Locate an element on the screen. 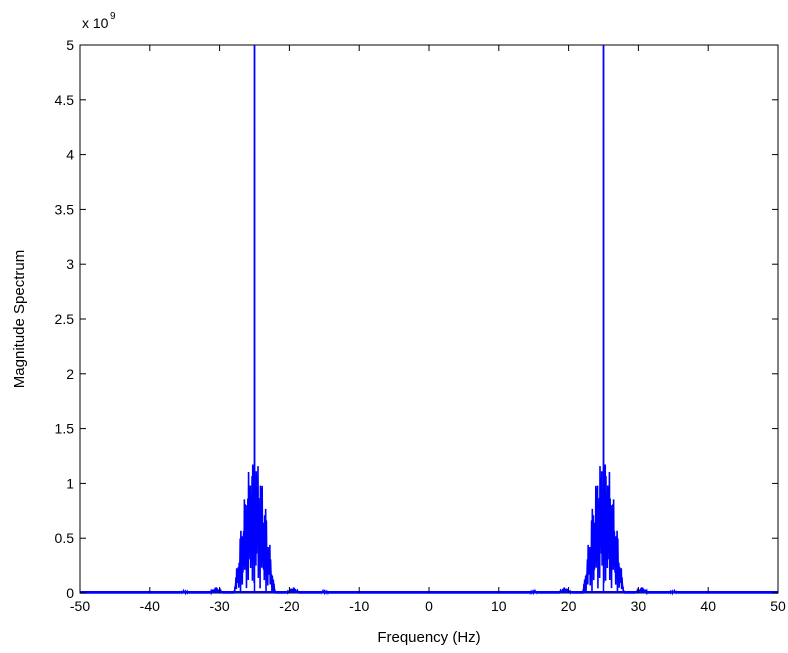 This screenshot has height=653, width=788. x-axis-label: Frequency (Hz) is located at coordinates (428, 637).